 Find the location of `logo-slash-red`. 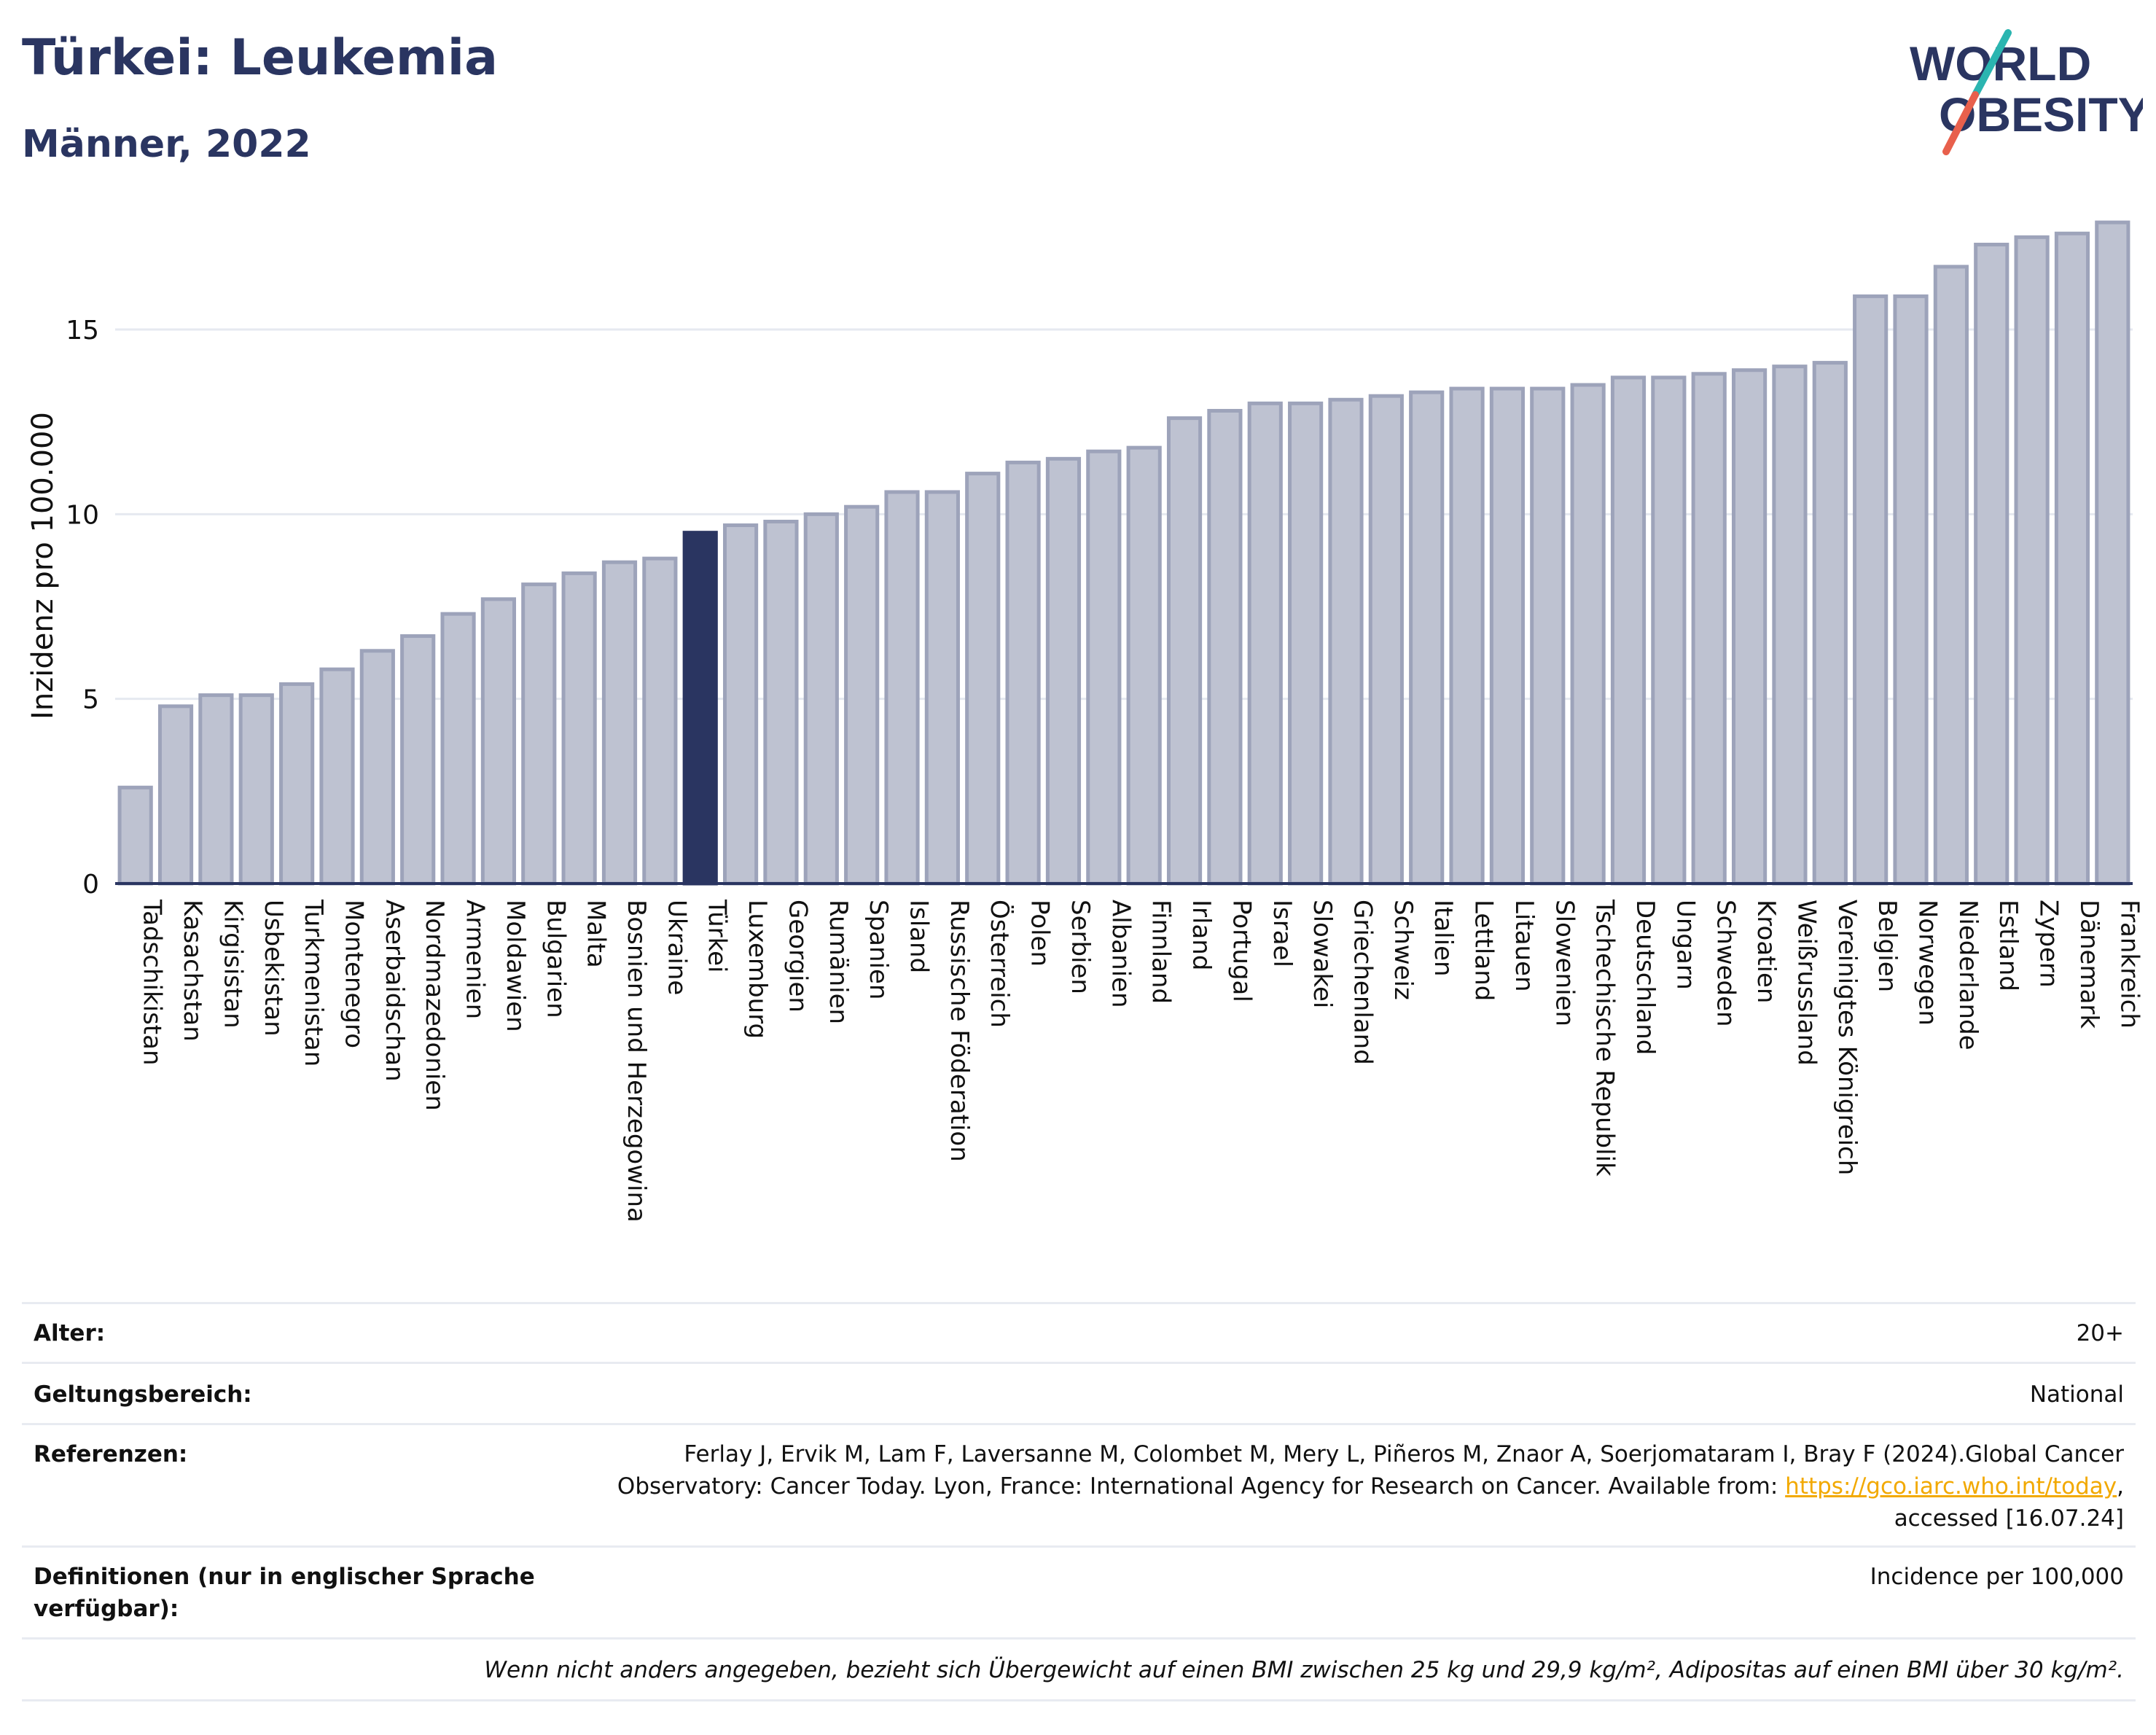

logo-slash-red is located at coordinates (1960, 123).